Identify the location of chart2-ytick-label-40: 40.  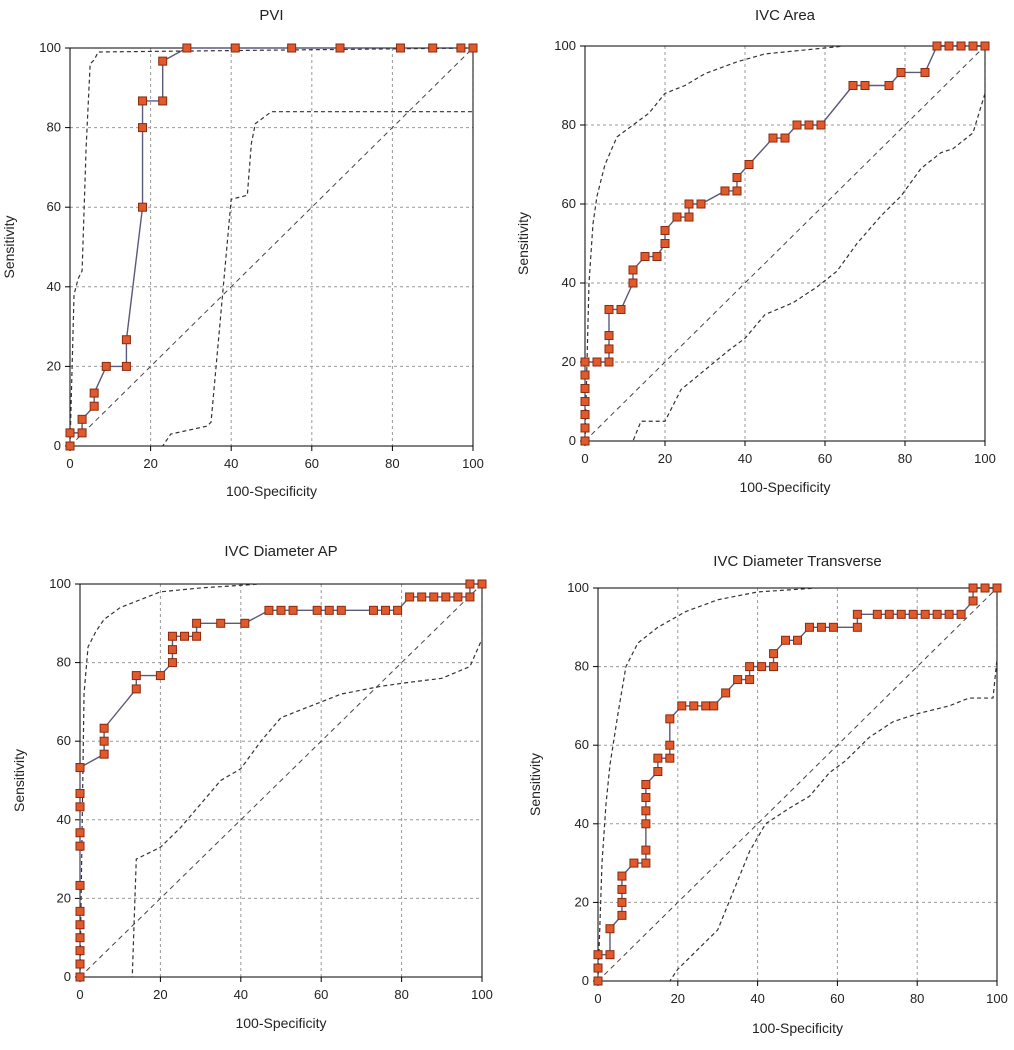
(64, 819).